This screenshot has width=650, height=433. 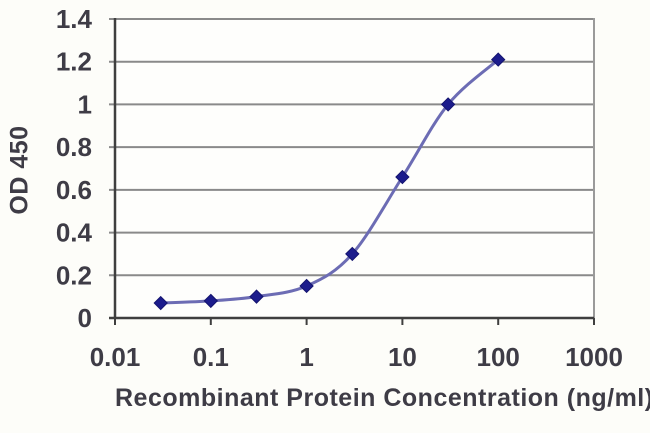 I want to click on x-tick-label-1000: 1000, so click(x=594, y=357).